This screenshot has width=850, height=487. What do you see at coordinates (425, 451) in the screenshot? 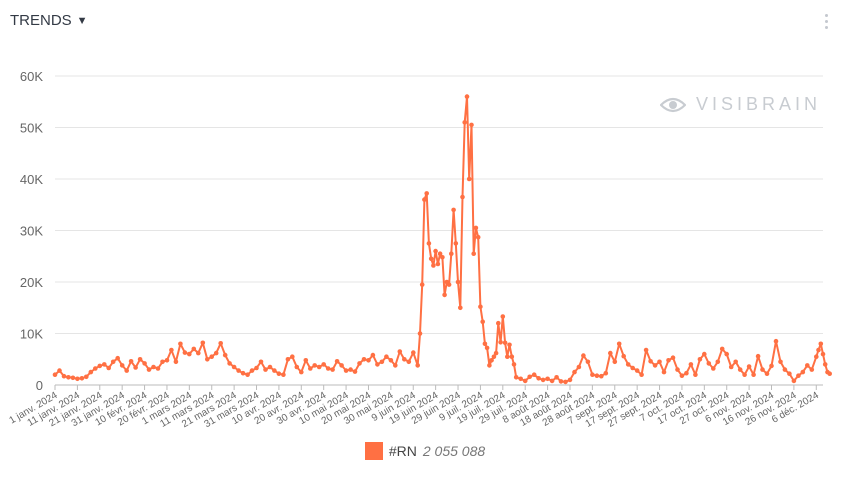
I see `legend: #RN 2 055 088` at bounding box center [425, 451].